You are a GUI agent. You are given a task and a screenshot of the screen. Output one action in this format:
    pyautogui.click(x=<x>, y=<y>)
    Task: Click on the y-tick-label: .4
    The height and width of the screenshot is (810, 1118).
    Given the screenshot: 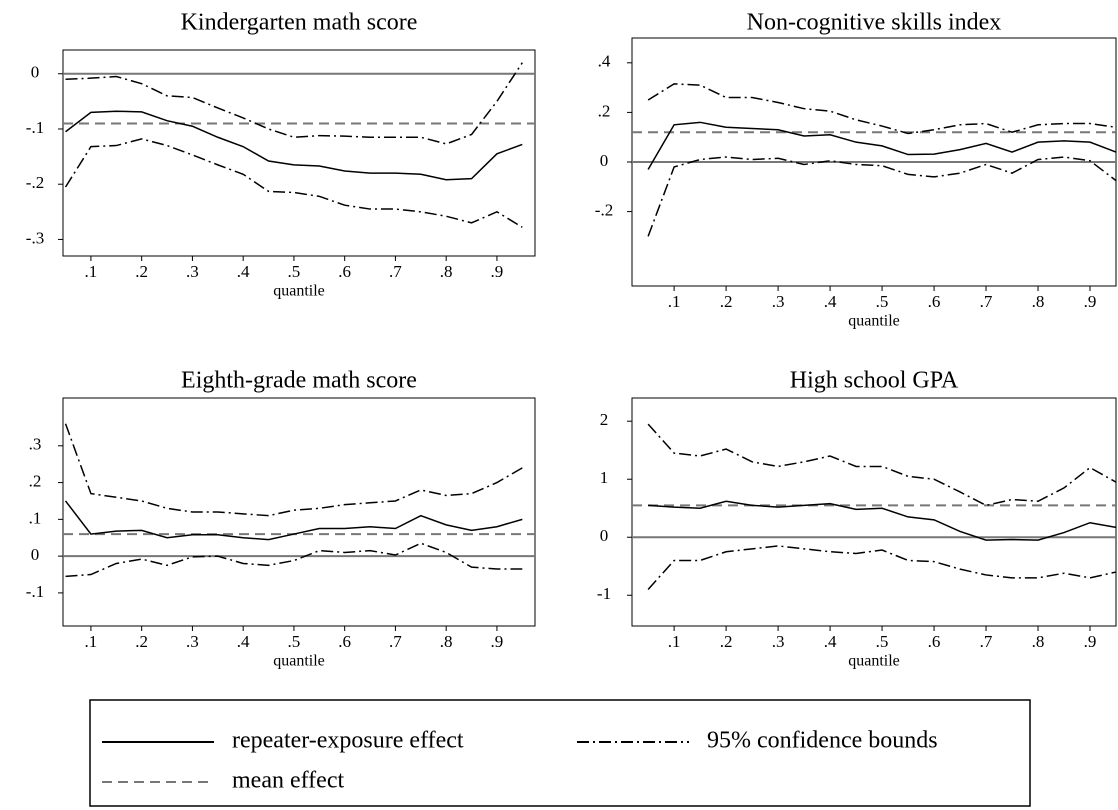 What is the action you would take?
    pyautogui.click(x=604, y=61)
    